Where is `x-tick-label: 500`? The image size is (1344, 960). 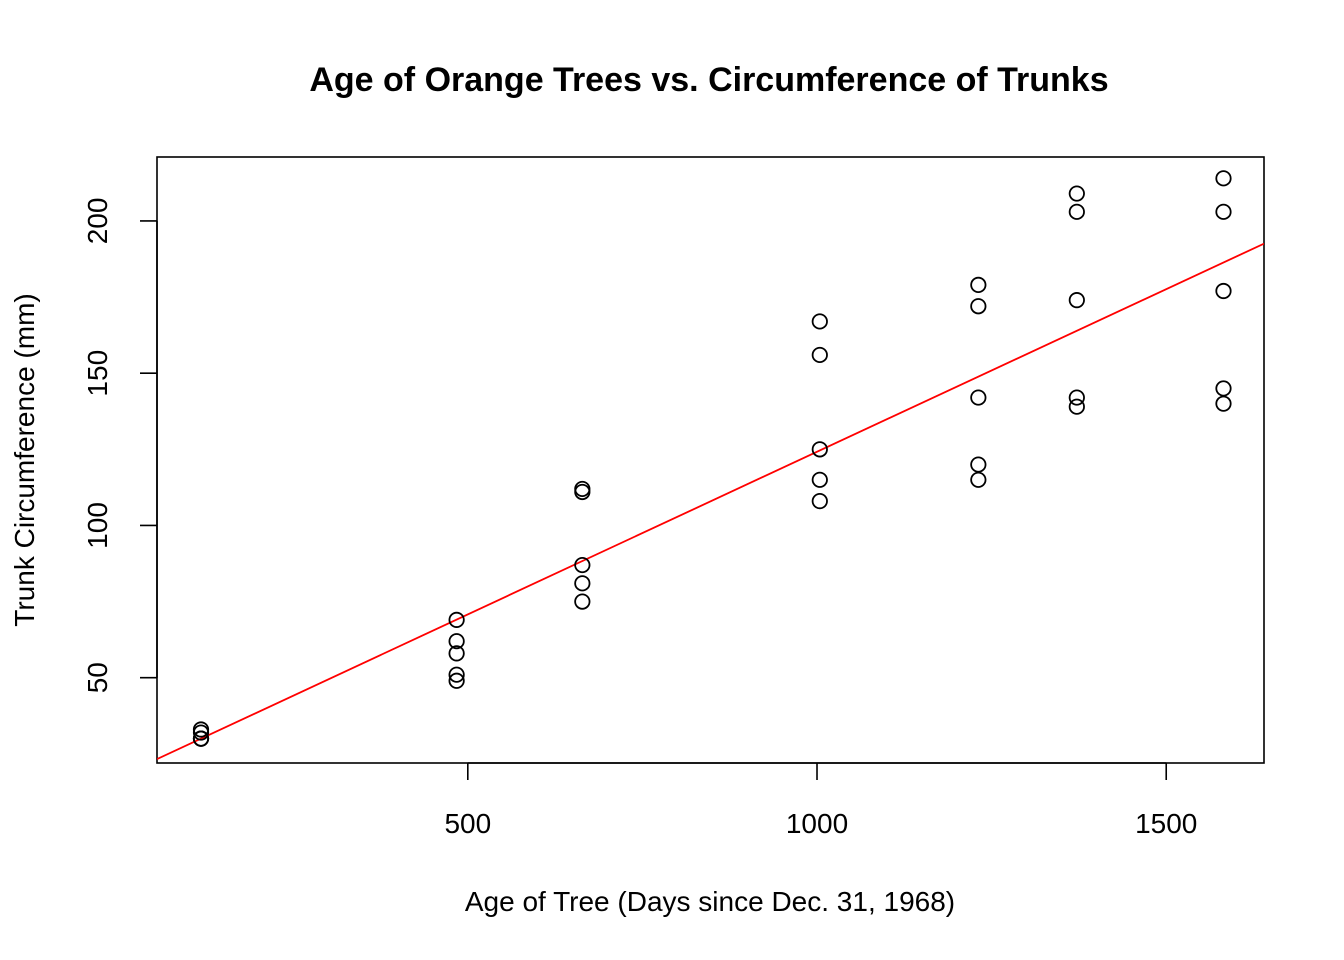 x-tick-label: 500 is located at coordinates (467, 823).